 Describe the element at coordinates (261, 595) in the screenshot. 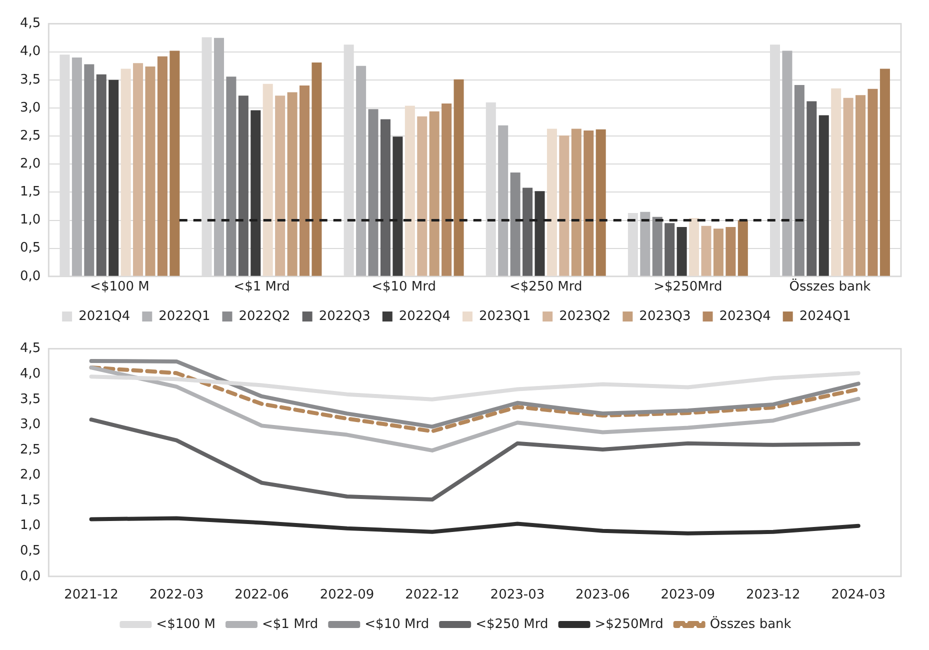

I see `x-tick-label: 2022-06` at that location.